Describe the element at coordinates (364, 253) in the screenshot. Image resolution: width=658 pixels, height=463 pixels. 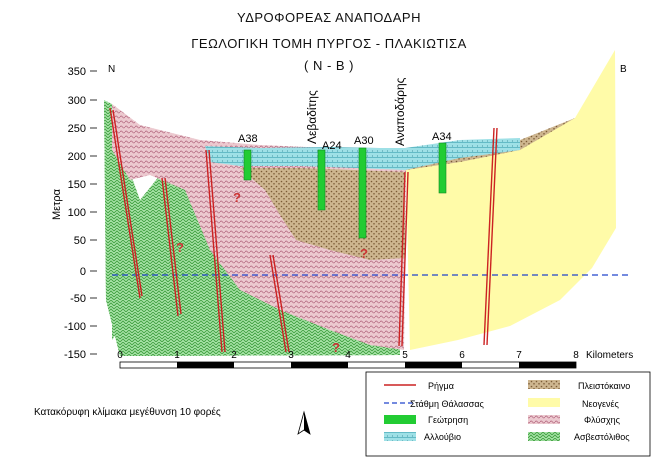
I see `question-mark-3: ?` at that location.